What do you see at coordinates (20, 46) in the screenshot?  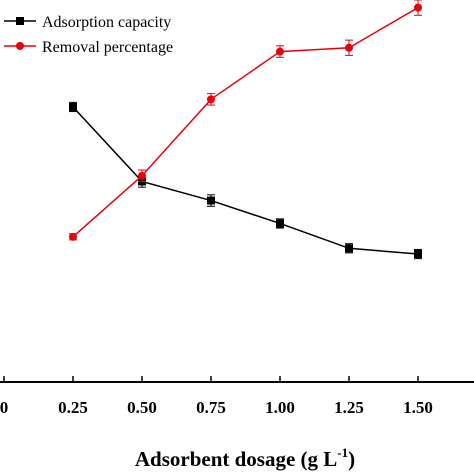 I see `legend-marker-removal-percentage` at bounding box center [20, 46].